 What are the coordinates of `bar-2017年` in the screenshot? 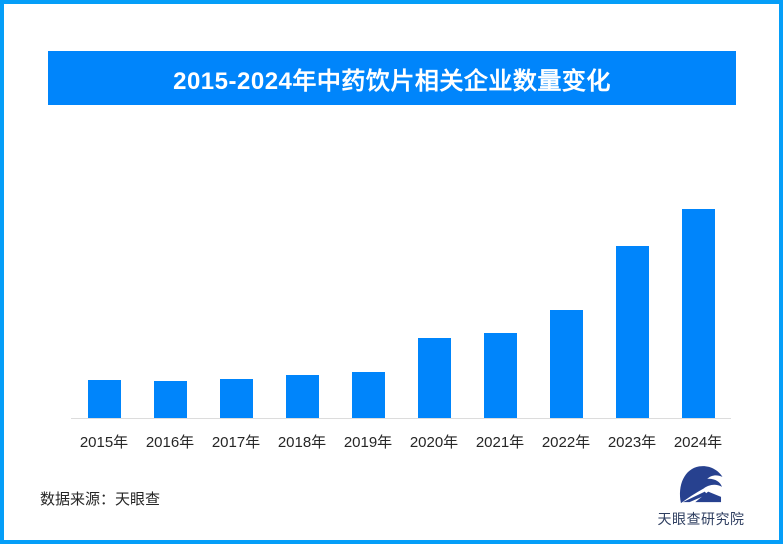 It's located at (236, 398).